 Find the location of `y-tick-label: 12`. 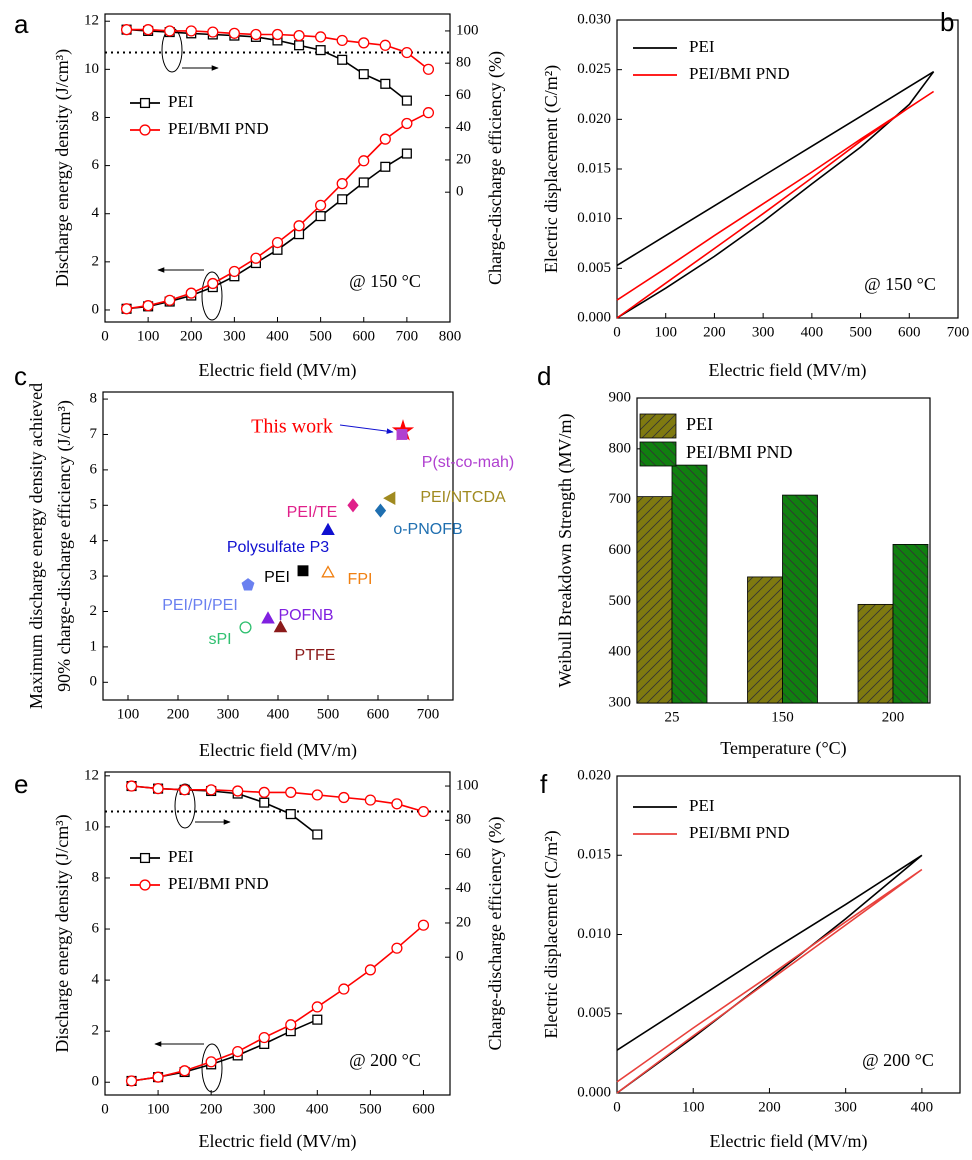

y-tick-label: 12 is located at coordinates (91, 21).